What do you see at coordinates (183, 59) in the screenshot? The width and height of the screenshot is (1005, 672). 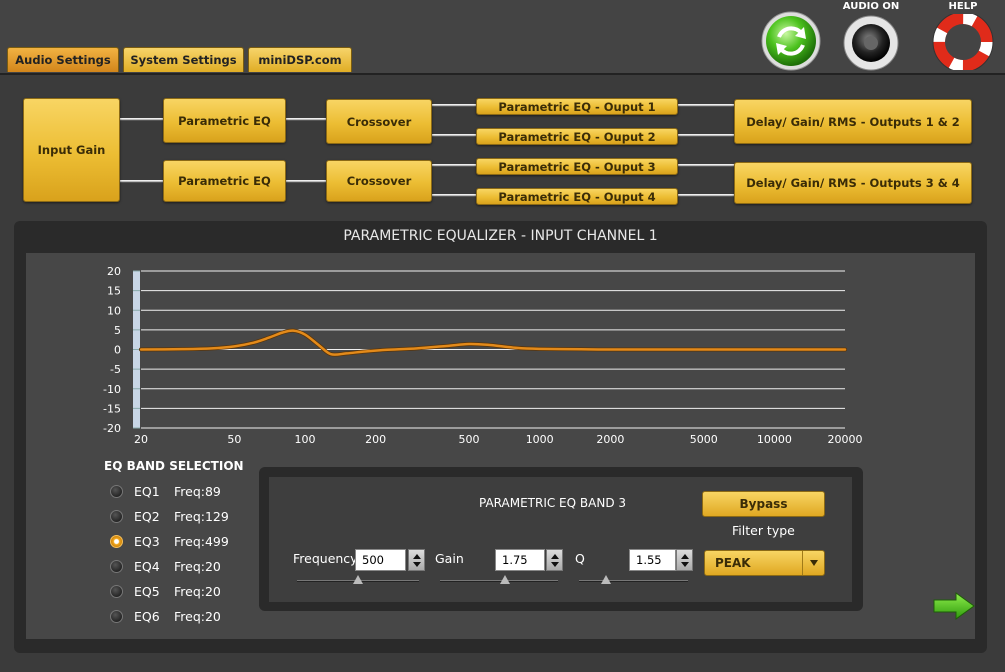 I see `tab-system-settings: System Settings` at bounding box center [183, 59].